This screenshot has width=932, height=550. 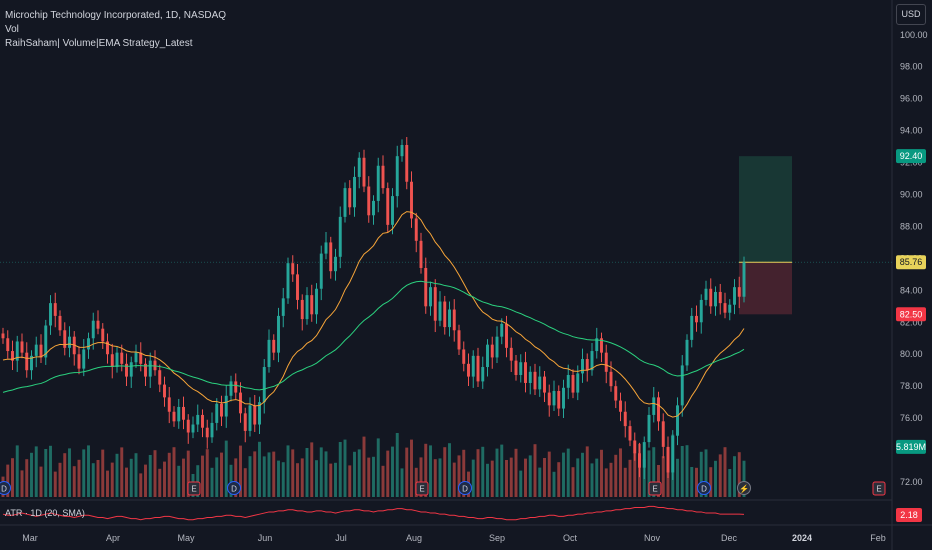 I want to click on stop-price-label-bg, so click(x=911, y=314).